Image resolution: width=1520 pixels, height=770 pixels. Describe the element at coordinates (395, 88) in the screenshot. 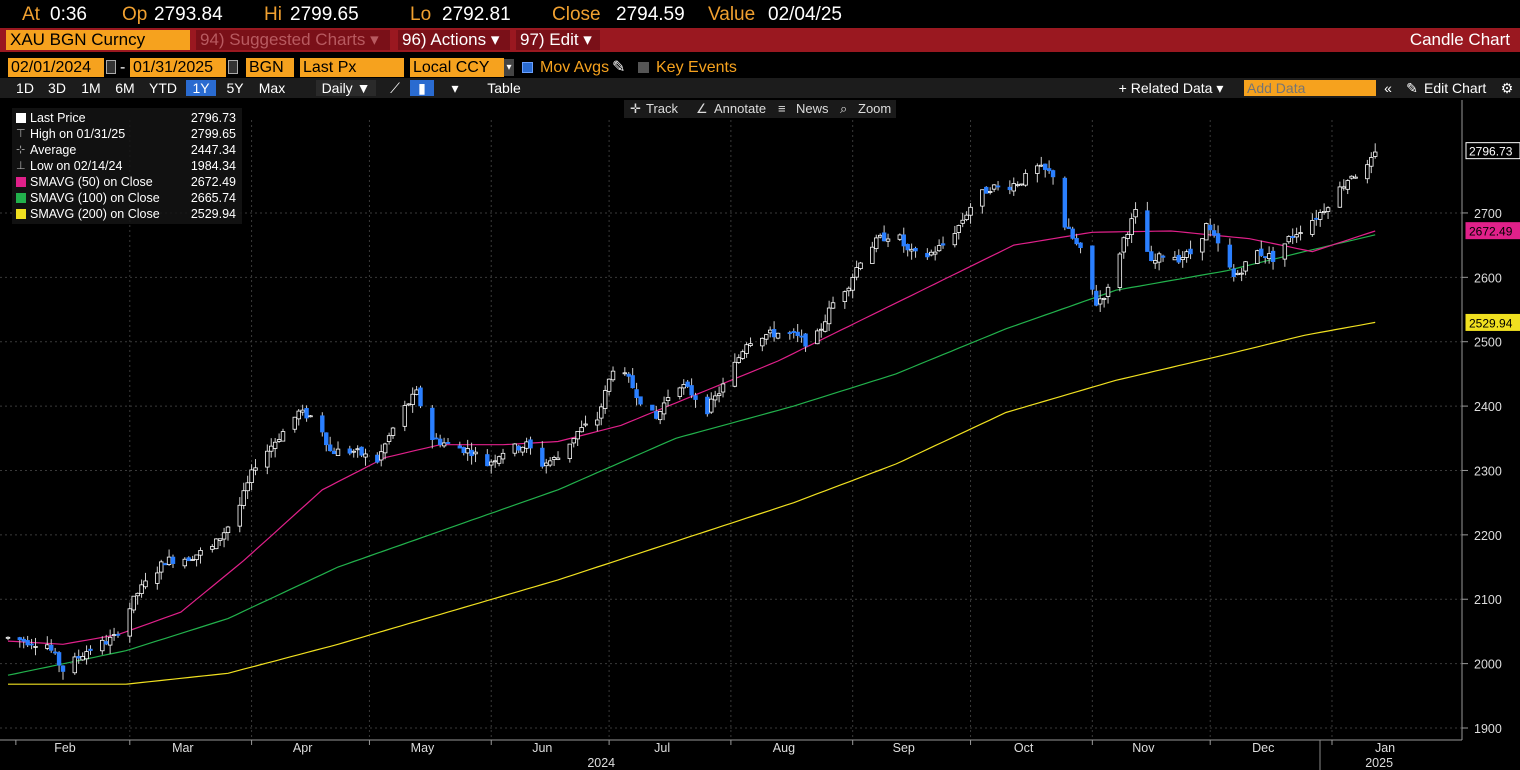

I see `line-chart-icon: ⟋` at that location.